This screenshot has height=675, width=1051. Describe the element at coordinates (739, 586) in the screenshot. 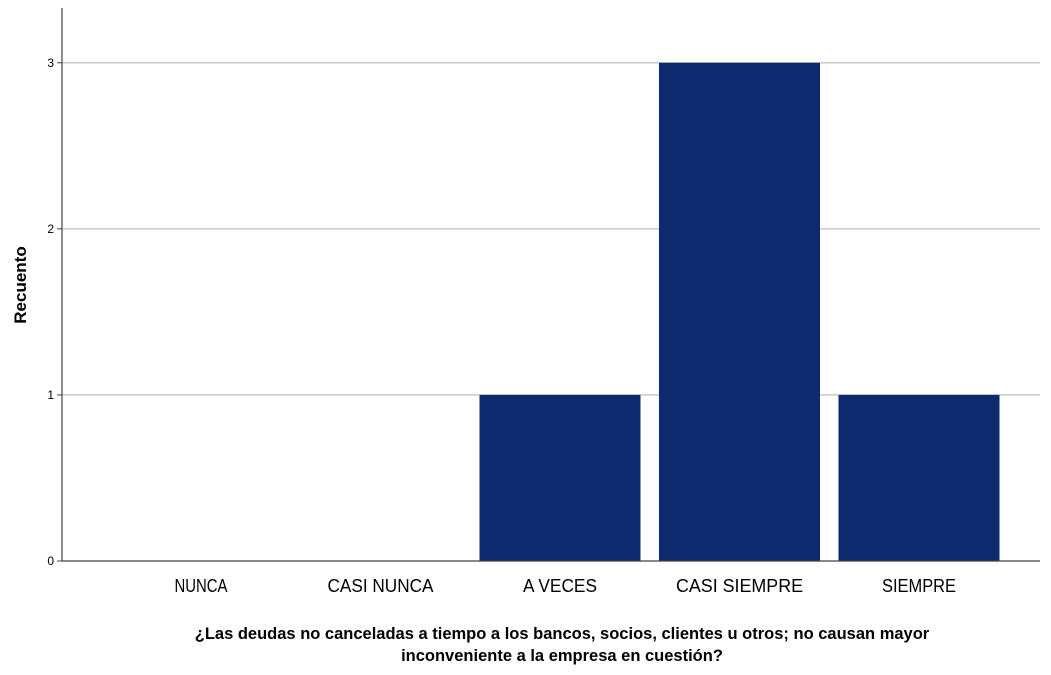

I see `x-tick-label: CASI SIEMPRE` at that location.